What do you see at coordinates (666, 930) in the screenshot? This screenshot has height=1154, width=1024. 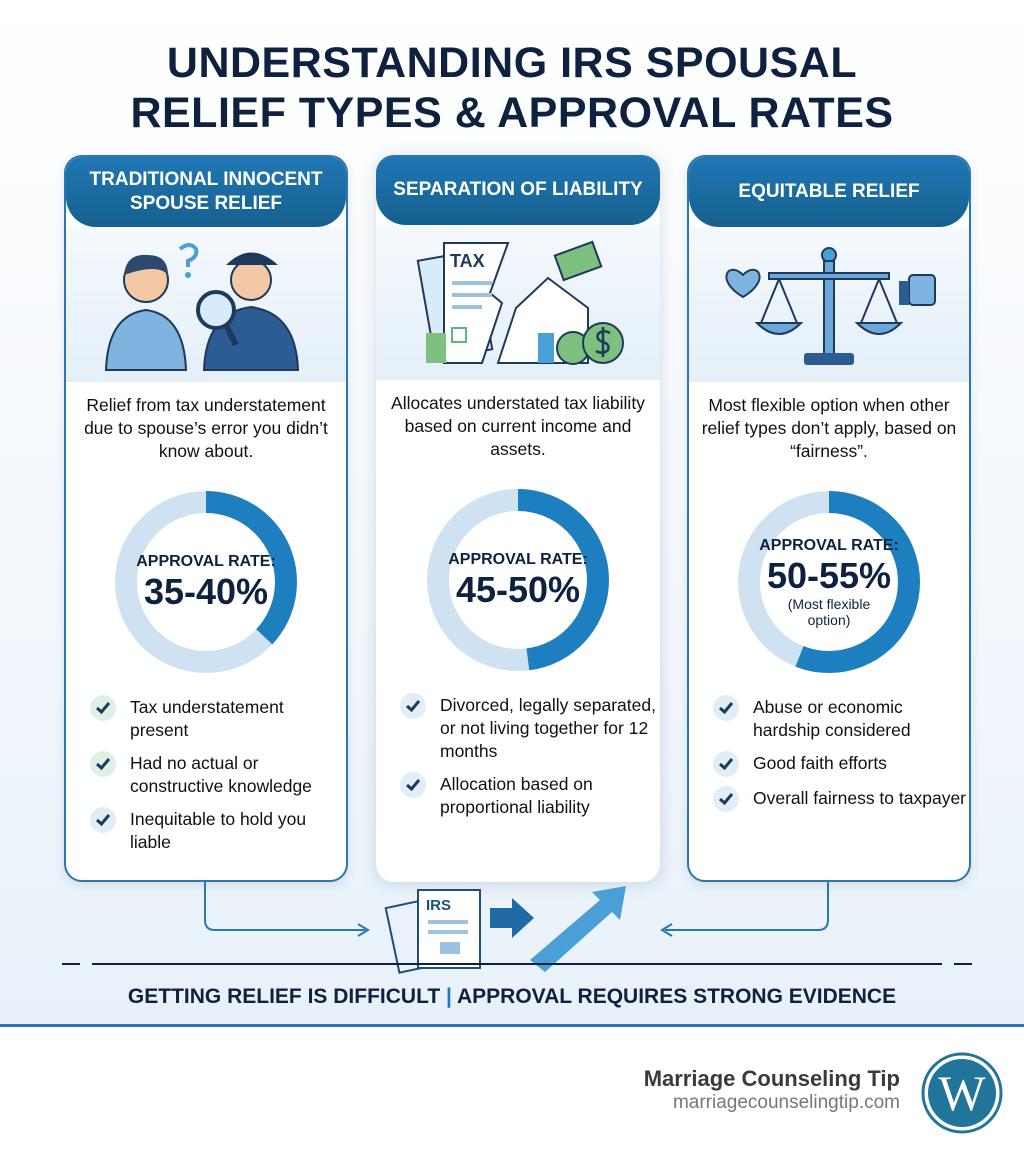 I see `right-connector-arrowhead` at bounding box center [666, 930].